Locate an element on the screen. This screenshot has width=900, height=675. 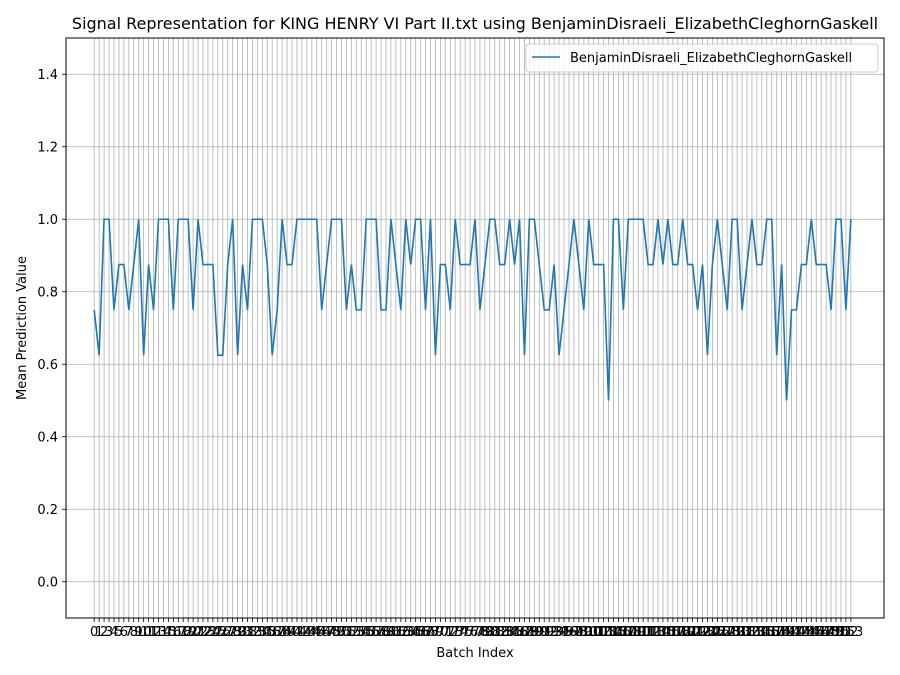
x-tick-label: 27 is located at coordinates (227, 632).